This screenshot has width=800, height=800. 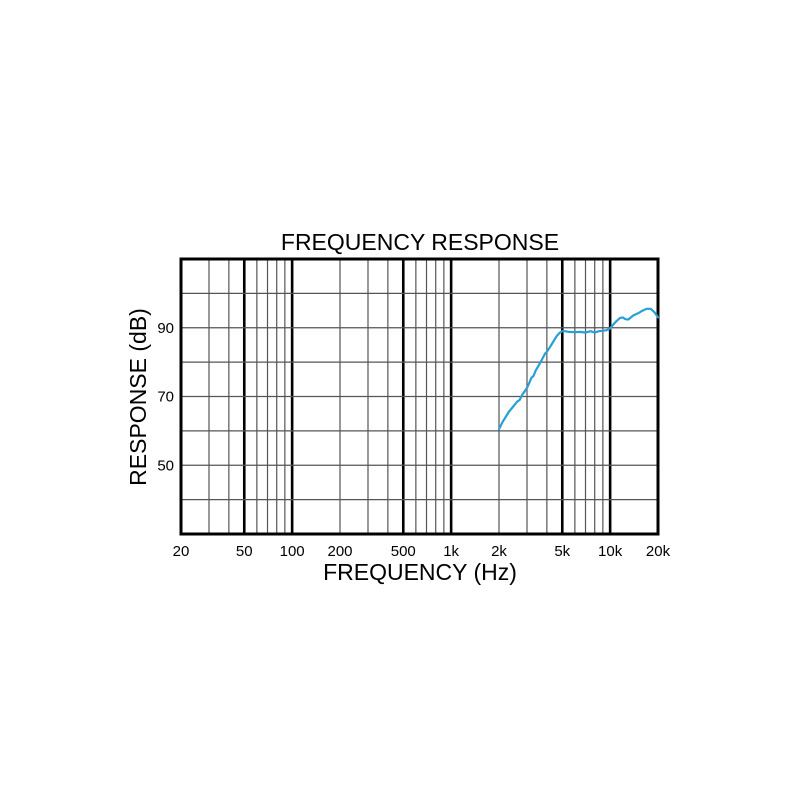 What do you see at coordinates (451, 551) in the screenshot?
I see `x-tick-label: 1k` at bounding box center [451, 551].